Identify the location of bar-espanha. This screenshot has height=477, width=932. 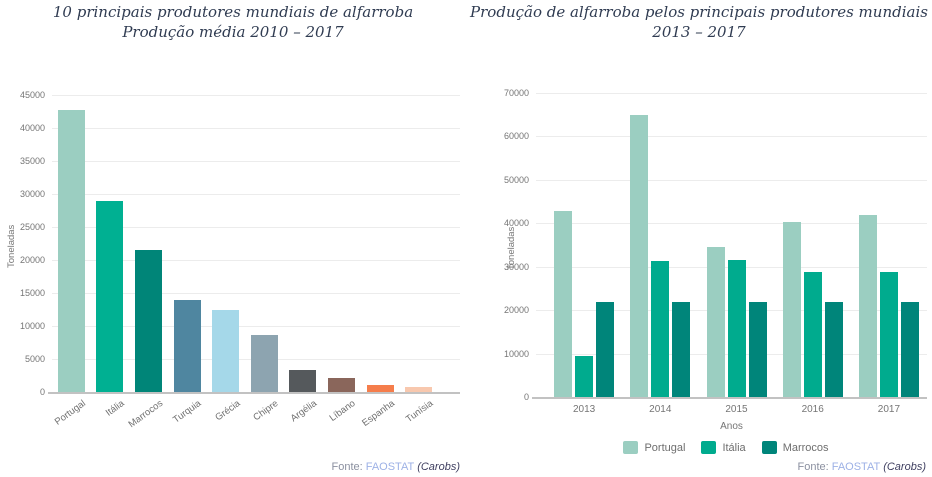
(380, 388).